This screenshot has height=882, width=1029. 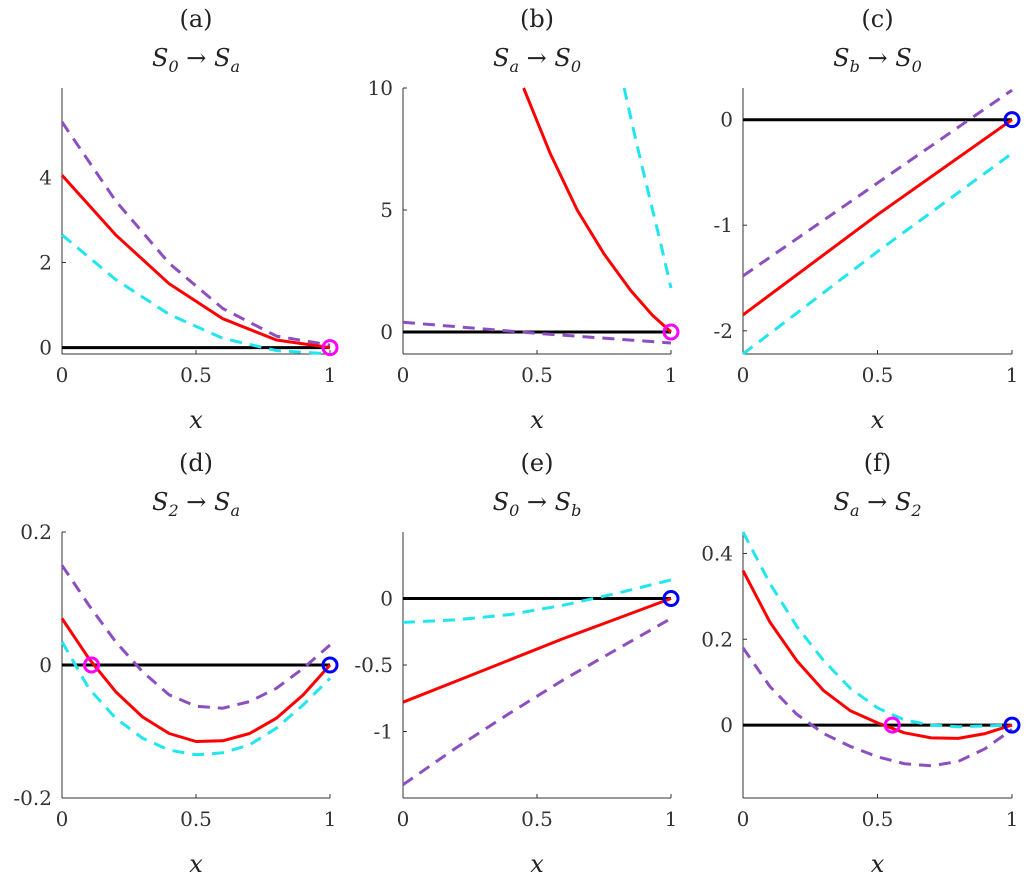 I want to click on title-to_sub: b, so click(x=576, y=510).